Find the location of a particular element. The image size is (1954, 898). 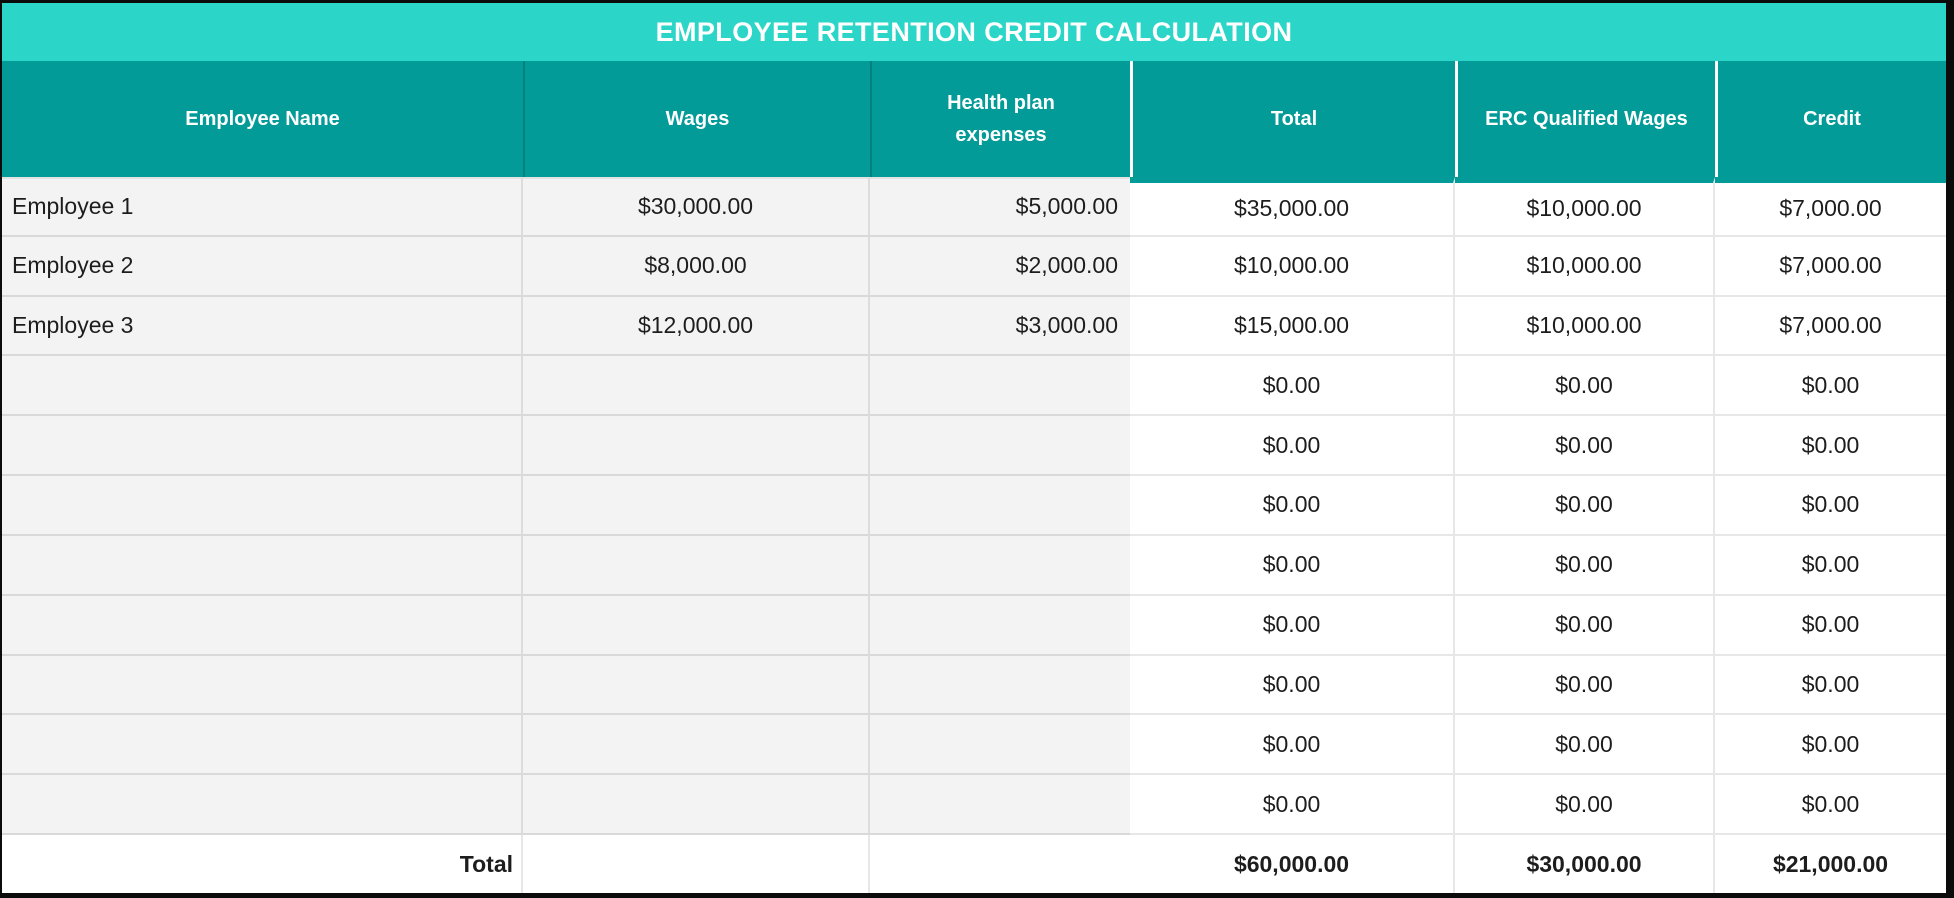

total-wages-cell is located at coordinates (696, 864).